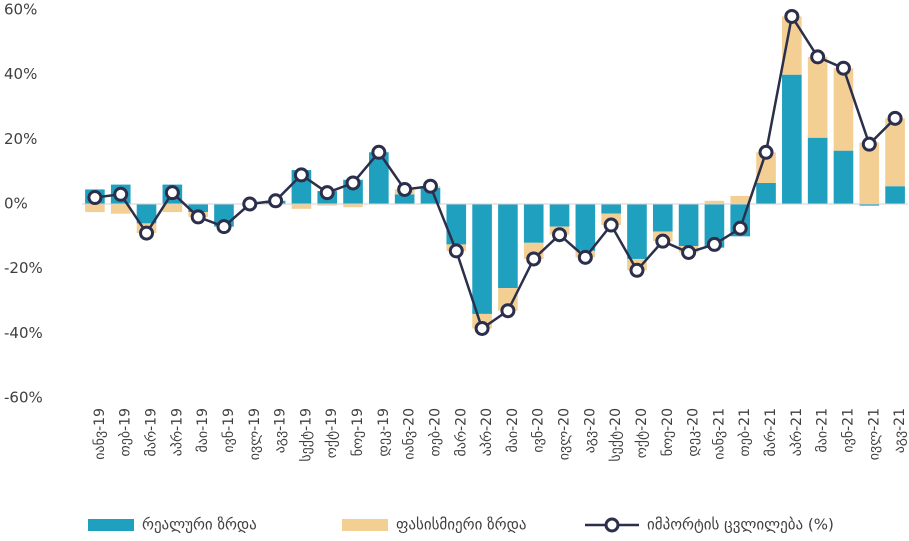  Describe the element at coordinates (616, 435) in the screenshot. I see `x-tick-label: სექტ-20` at that location.